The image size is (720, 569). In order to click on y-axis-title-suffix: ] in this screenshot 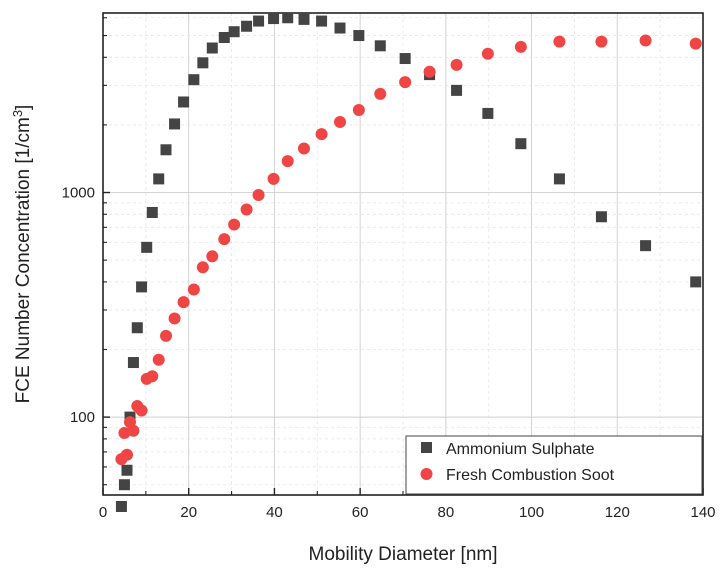, I will do `click(23, 107)`.